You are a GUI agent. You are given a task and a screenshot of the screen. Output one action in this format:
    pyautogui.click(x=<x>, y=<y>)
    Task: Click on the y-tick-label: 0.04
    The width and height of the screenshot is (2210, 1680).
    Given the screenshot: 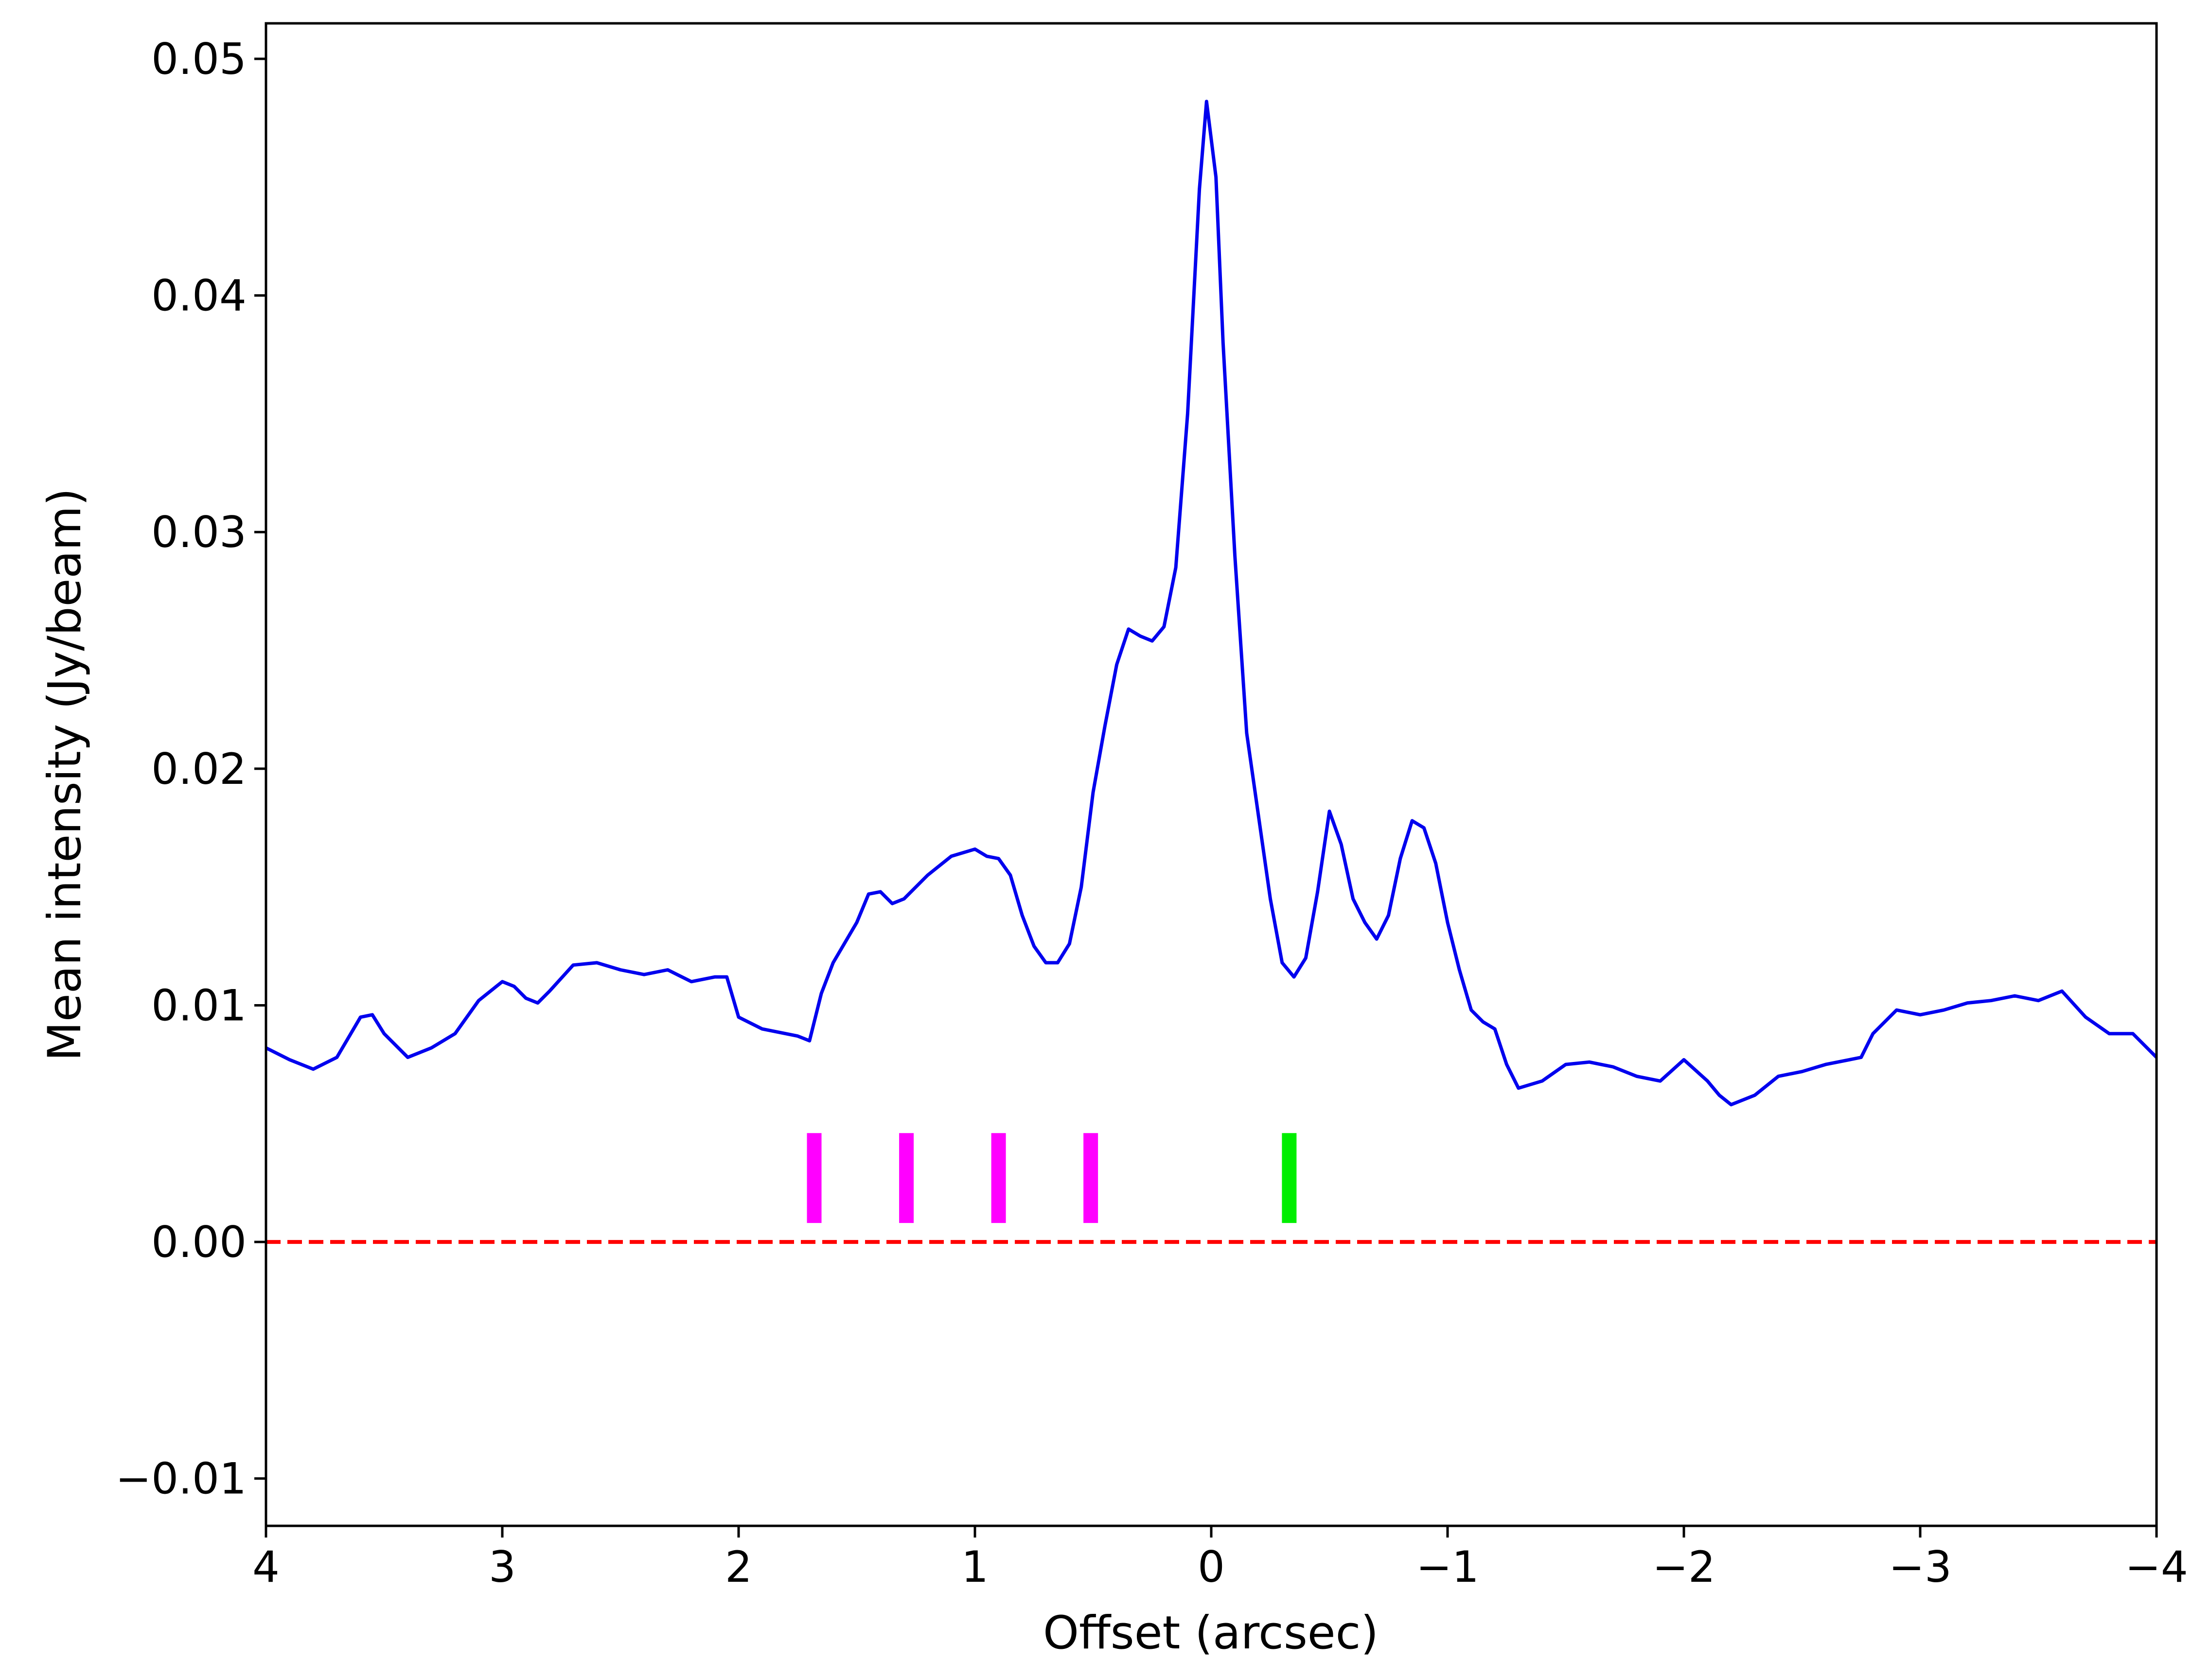 What is the action you would take?
    pyautogui.click(x=199, y=296)
    